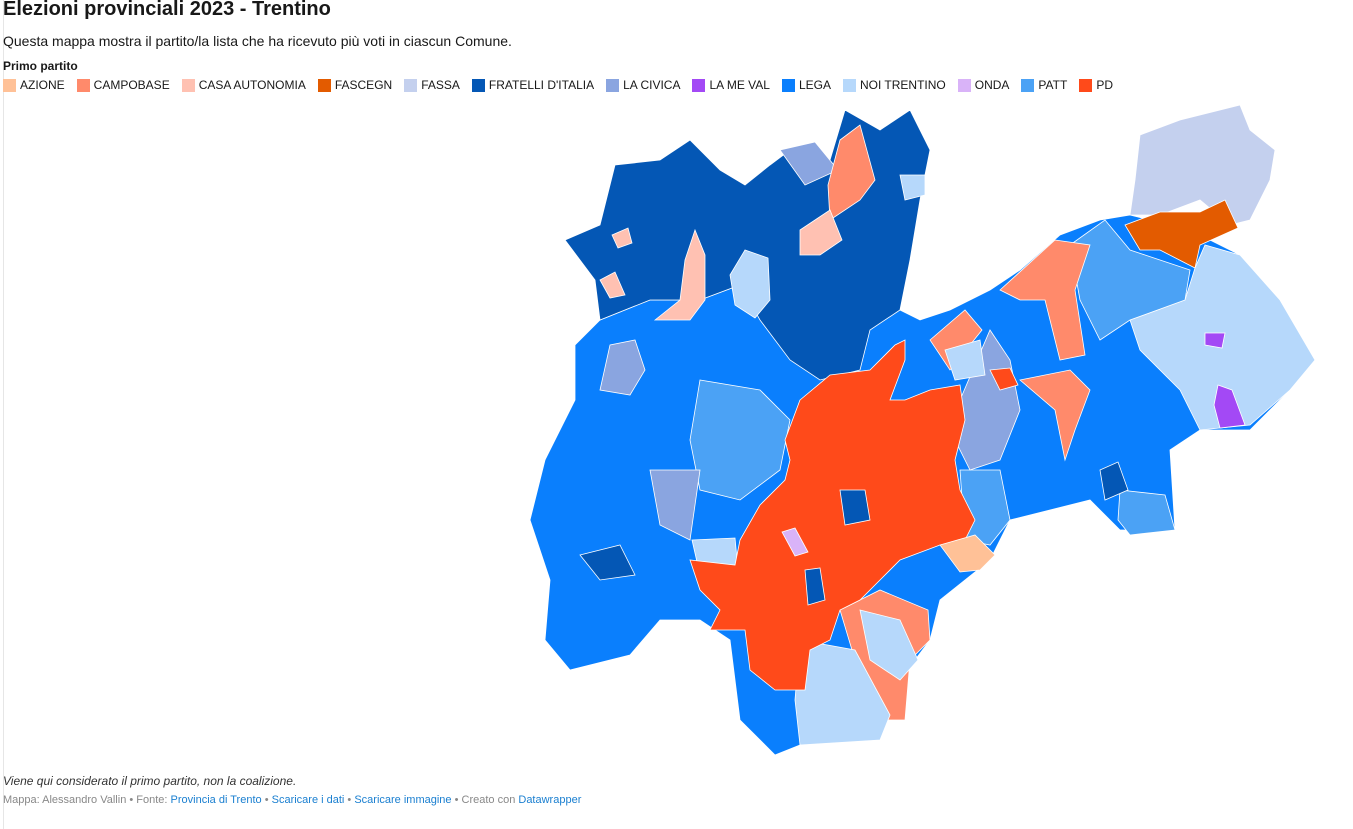 This screenshot has height=829, width=1353. I want to click on legend-label: PD, so click(1104, 85).